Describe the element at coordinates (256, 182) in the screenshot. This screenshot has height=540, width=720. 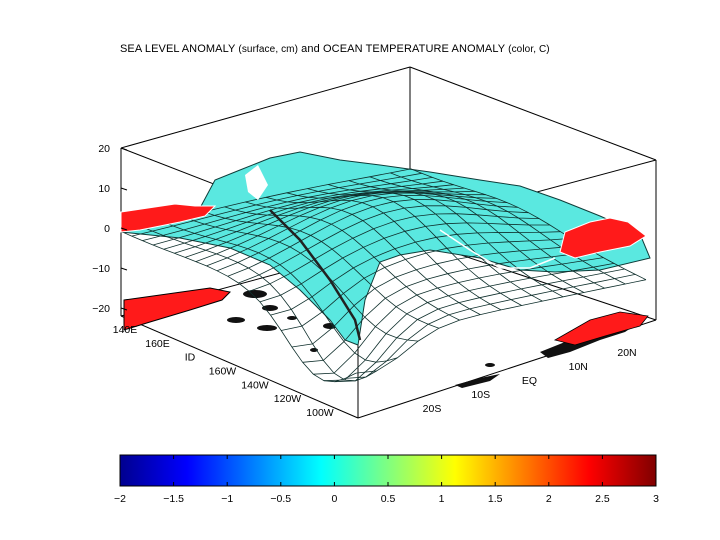
I see `surface-white-crest` at that location.